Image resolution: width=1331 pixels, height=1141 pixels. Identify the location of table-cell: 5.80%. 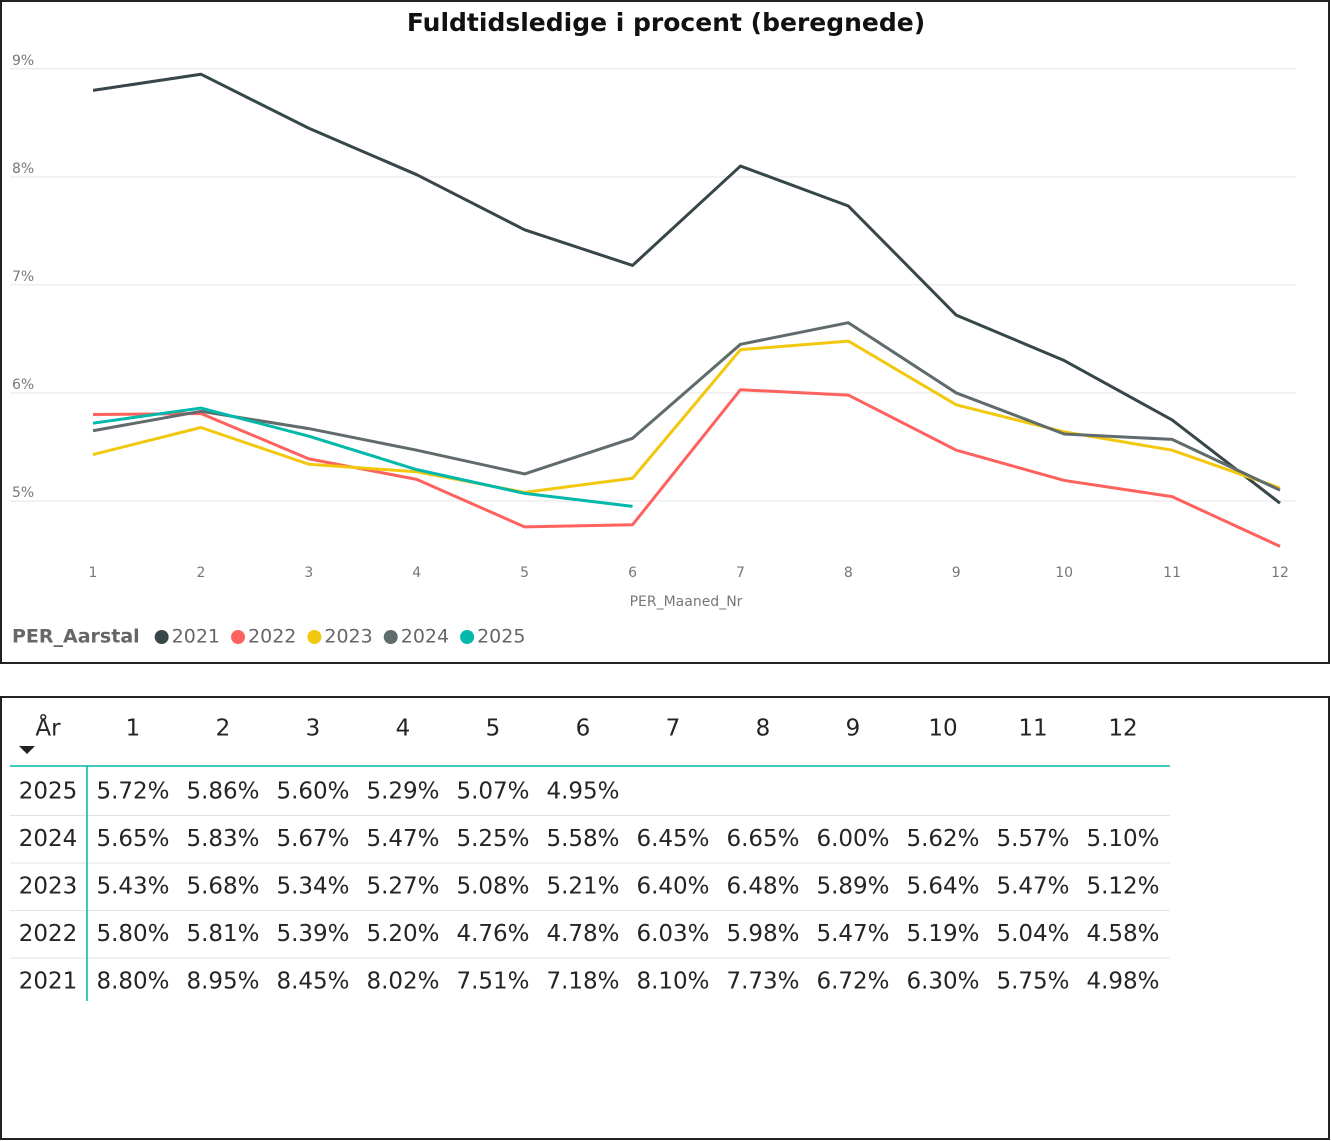
(132, 934).